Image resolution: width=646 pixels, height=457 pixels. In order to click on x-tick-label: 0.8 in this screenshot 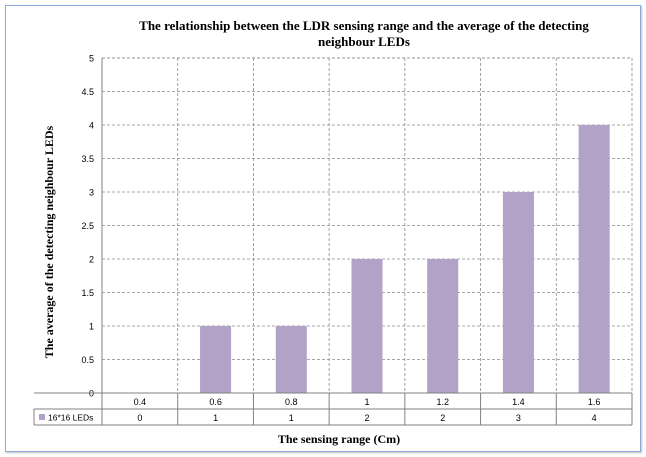, I will do `click(291, 402)`.